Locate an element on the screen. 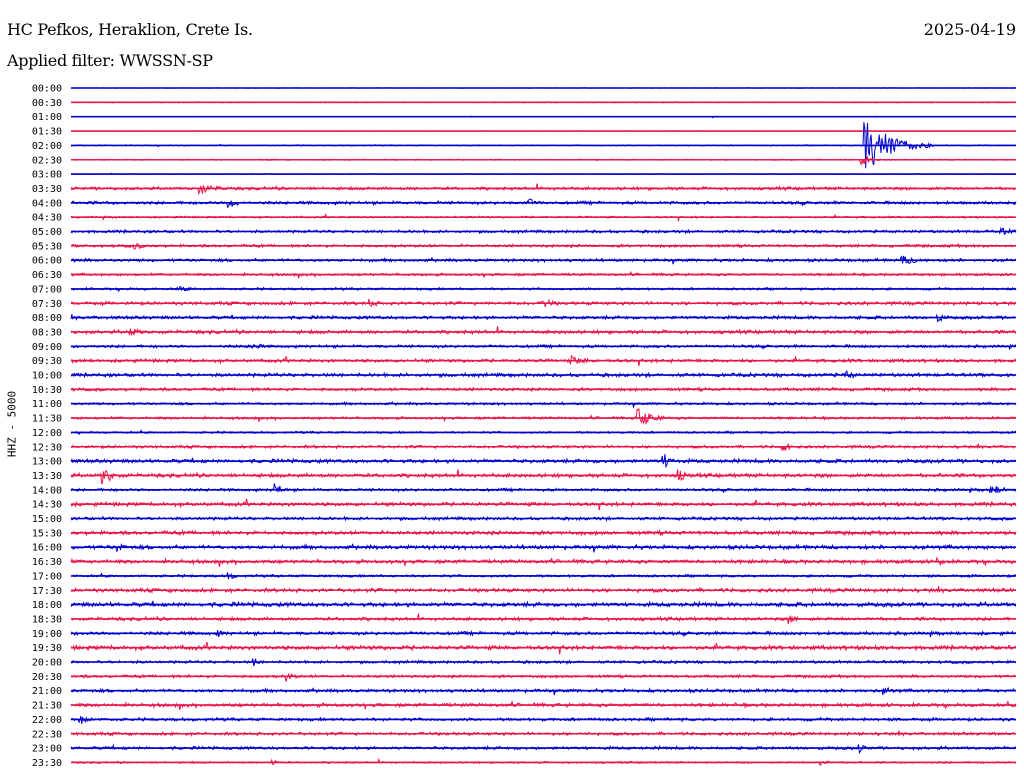  time-tick-label: 18:00 is located at coordinates (47, 605).